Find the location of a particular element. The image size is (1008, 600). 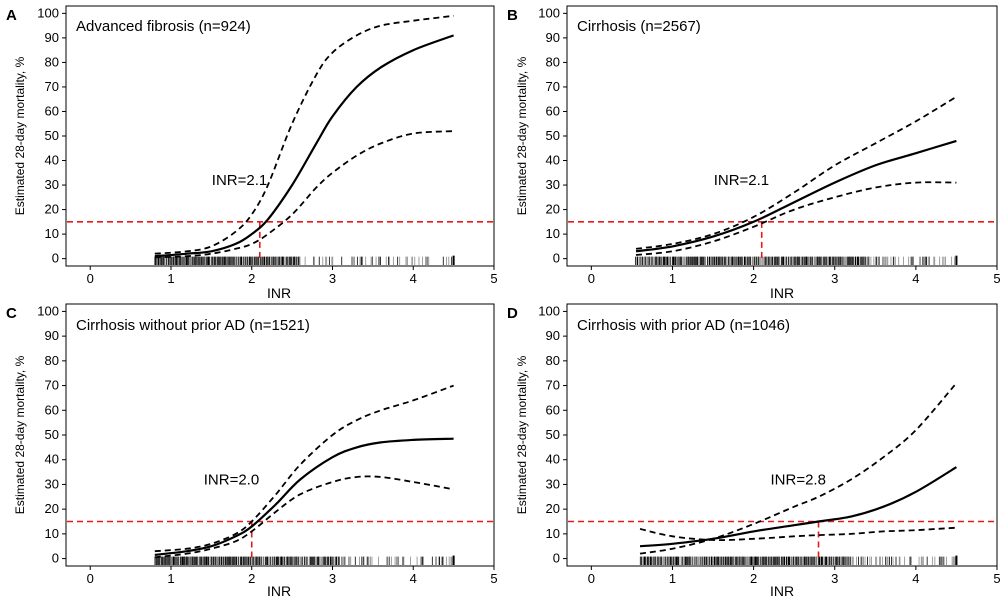

x-axis-label-d: INR is located at coordinates (782, 591).